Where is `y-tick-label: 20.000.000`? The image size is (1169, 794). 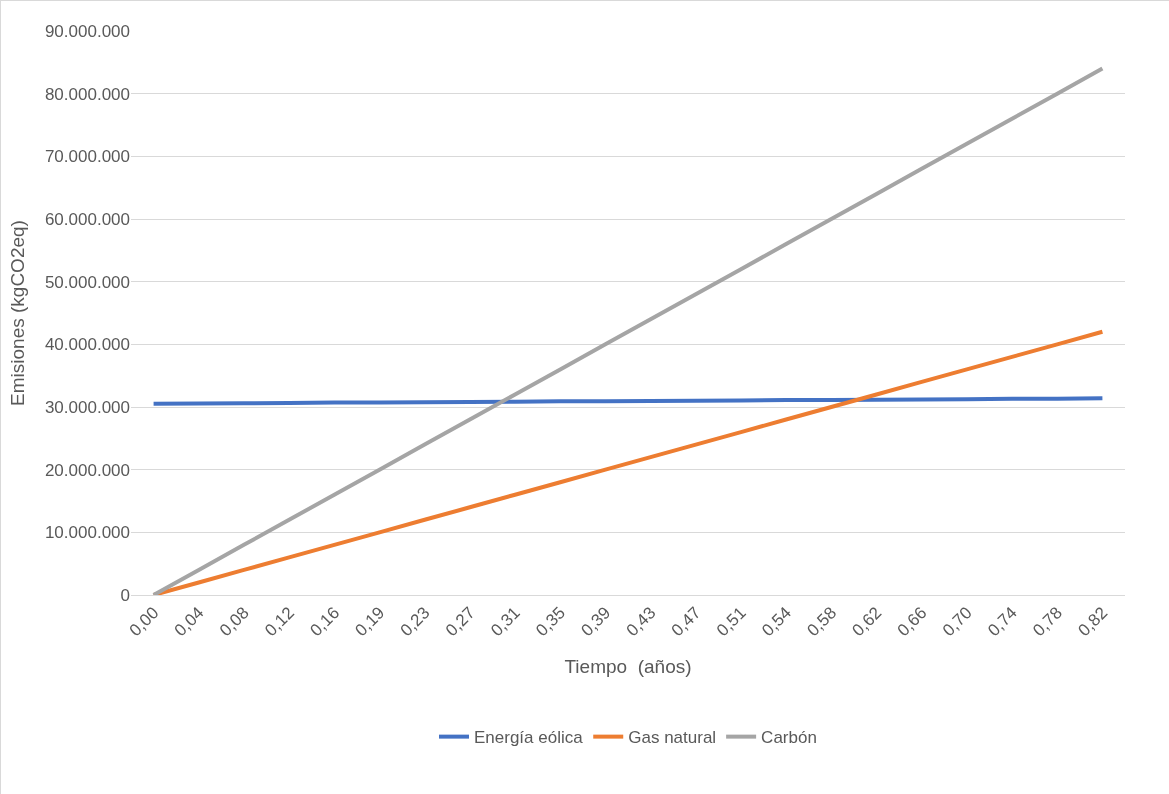
y-tick-label: 20.000.000 is located at coordinates (87, 470).